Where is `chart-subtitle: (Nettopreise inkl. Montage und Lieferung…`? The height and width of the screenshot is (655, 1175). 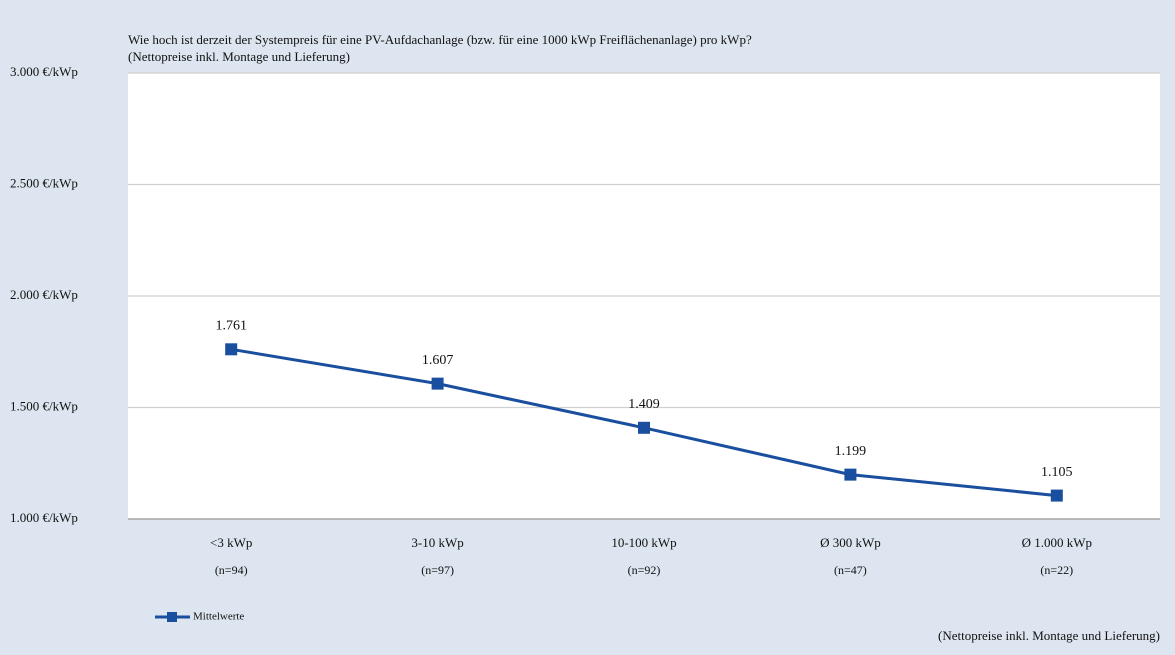 chart-subtitle: (Nettopreise inkl. Montage und Lieferung… is located at coordinates (239, 56).